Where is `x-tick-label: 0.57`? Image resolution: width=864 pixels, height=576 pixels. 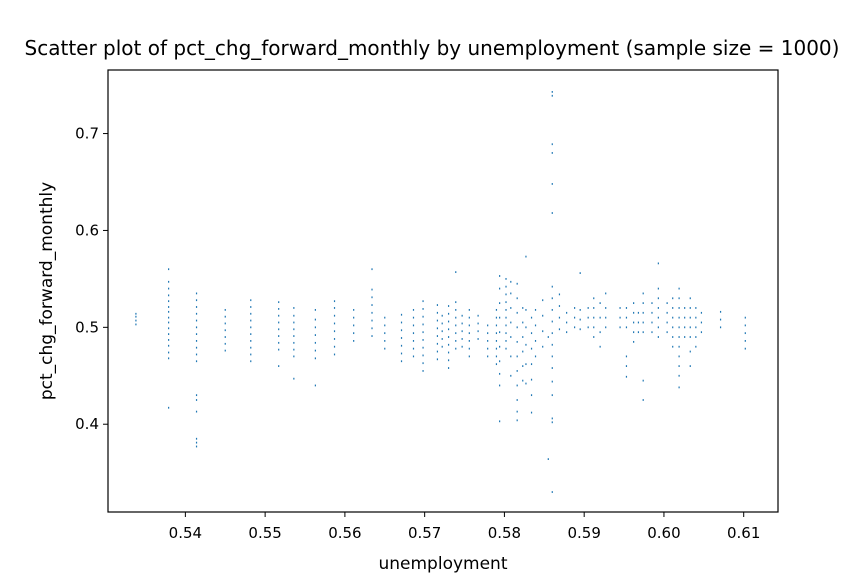 x-tick-label: 0.57 is located at coordinates (424, 533).